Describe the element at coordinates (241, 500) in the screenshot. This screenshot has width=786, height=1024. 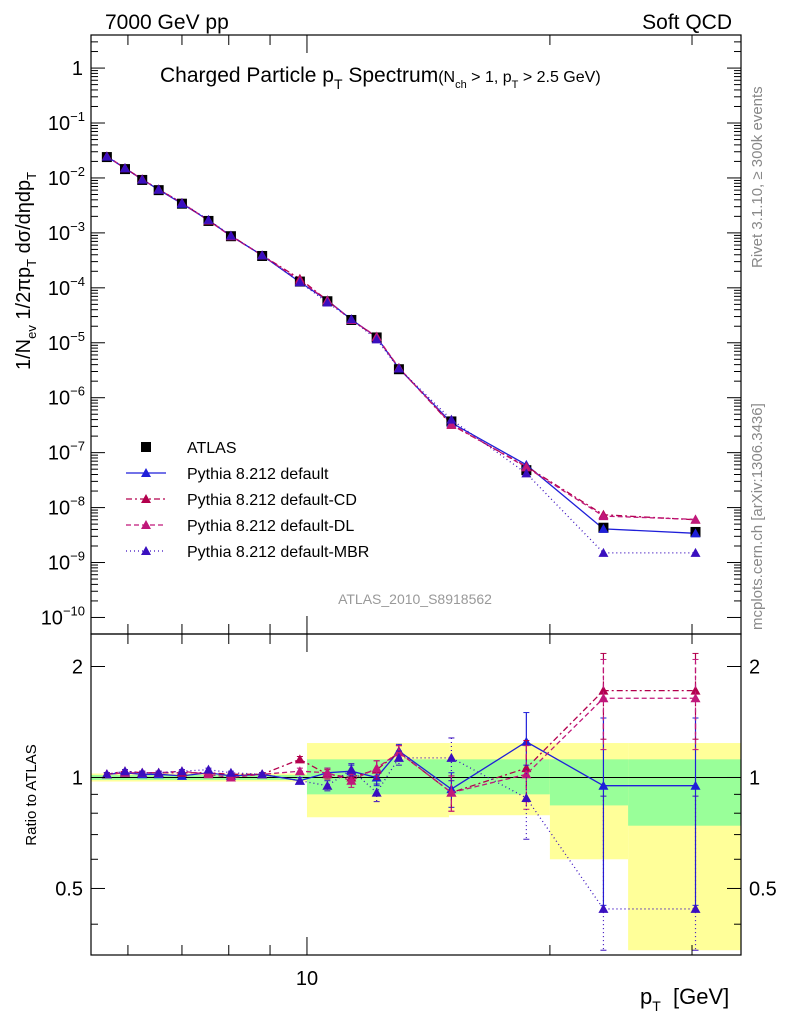
I see `legend-entry: Pythia 8.212 default-CD` at that location.